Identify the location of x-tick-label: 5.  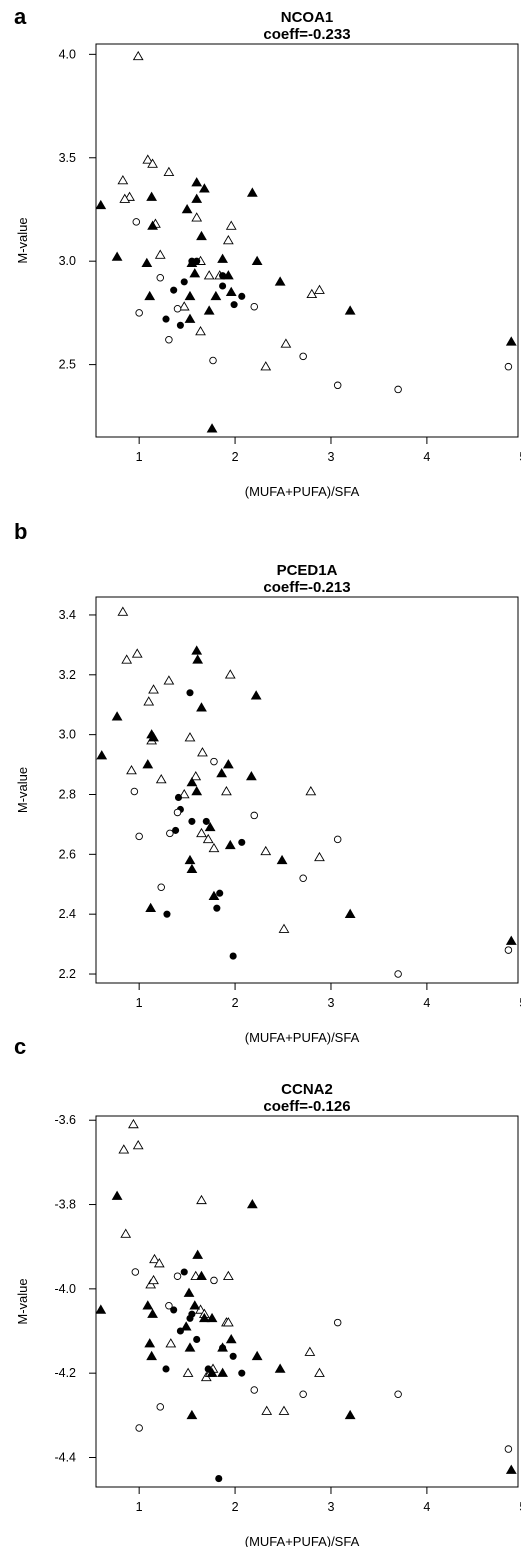
(520, 1507).